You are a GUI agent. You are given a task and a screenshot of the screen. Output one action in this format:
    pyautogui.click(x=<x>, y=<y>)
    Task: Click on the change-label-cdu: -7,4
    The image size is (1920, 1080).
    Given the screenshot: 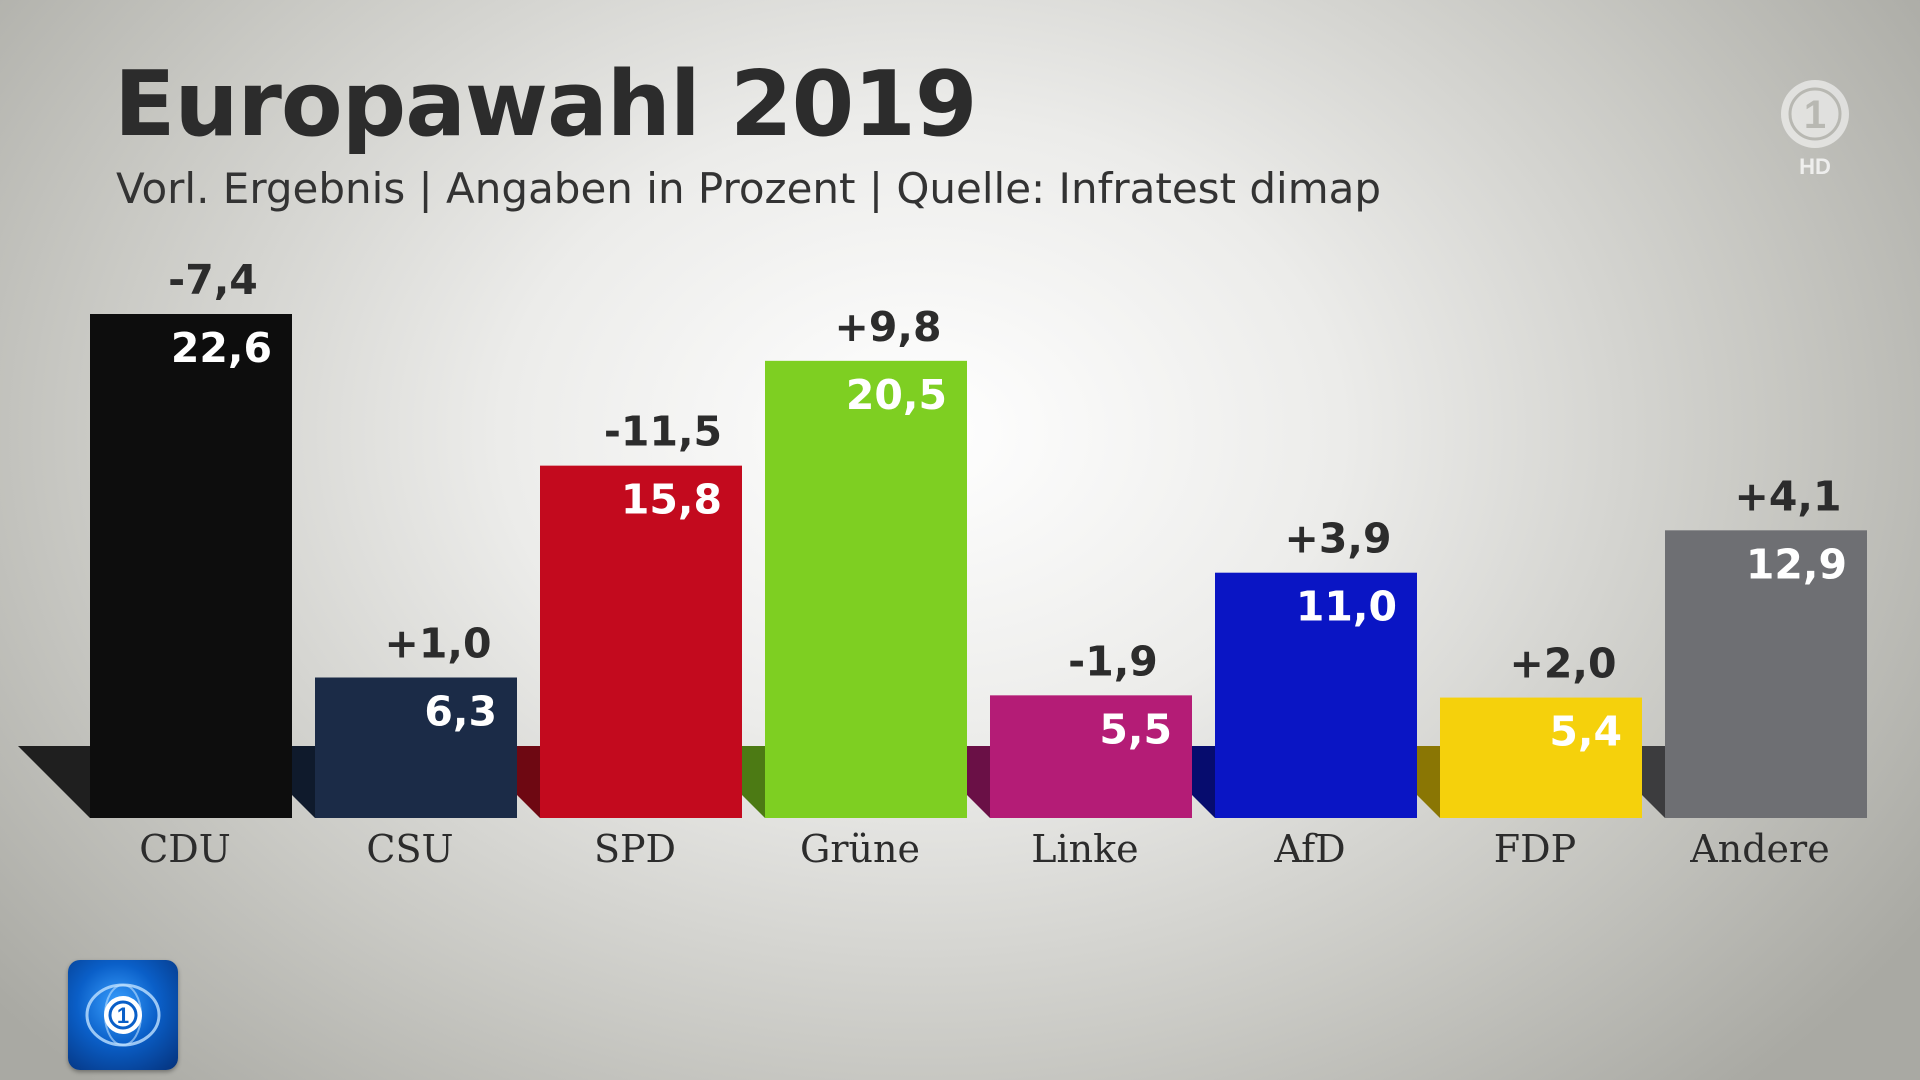 What is the action you would take?
    pyautogui.click(x=213, y=280)
    